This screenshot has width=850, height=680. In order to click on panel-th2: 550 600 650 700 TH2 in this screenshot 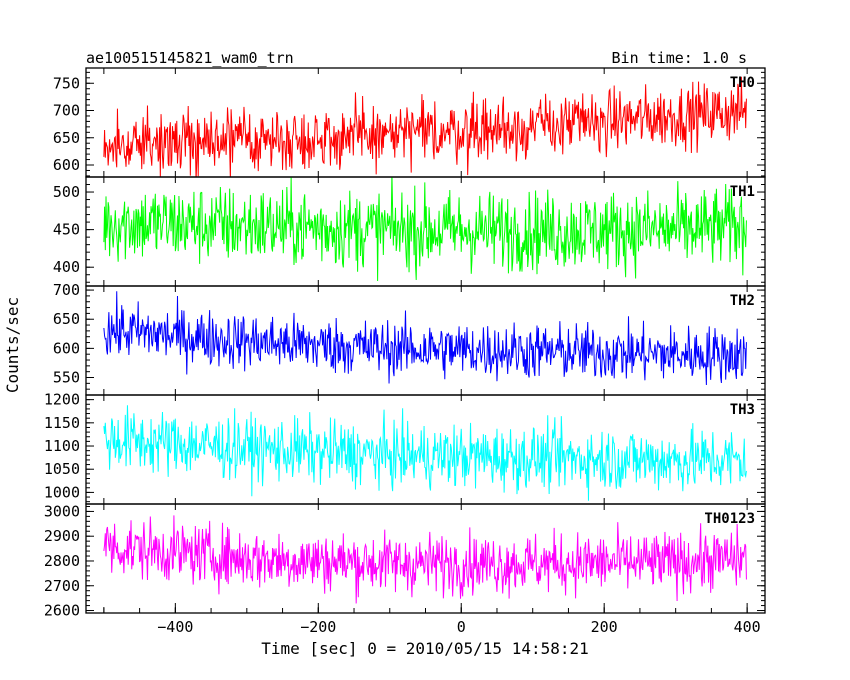, I will do `click(409, 338)`.